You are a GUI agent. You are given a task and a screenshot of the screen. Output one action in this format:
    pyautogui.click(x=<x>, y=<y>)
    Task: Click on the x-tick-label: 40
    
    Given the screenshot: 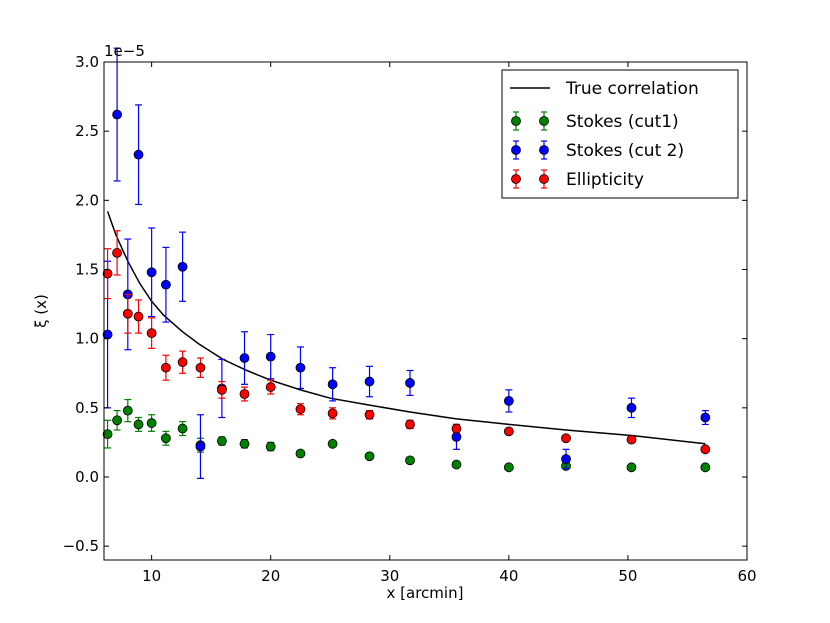 What is the action you would take?
    pyautogui.click(x=508, y=576)
    